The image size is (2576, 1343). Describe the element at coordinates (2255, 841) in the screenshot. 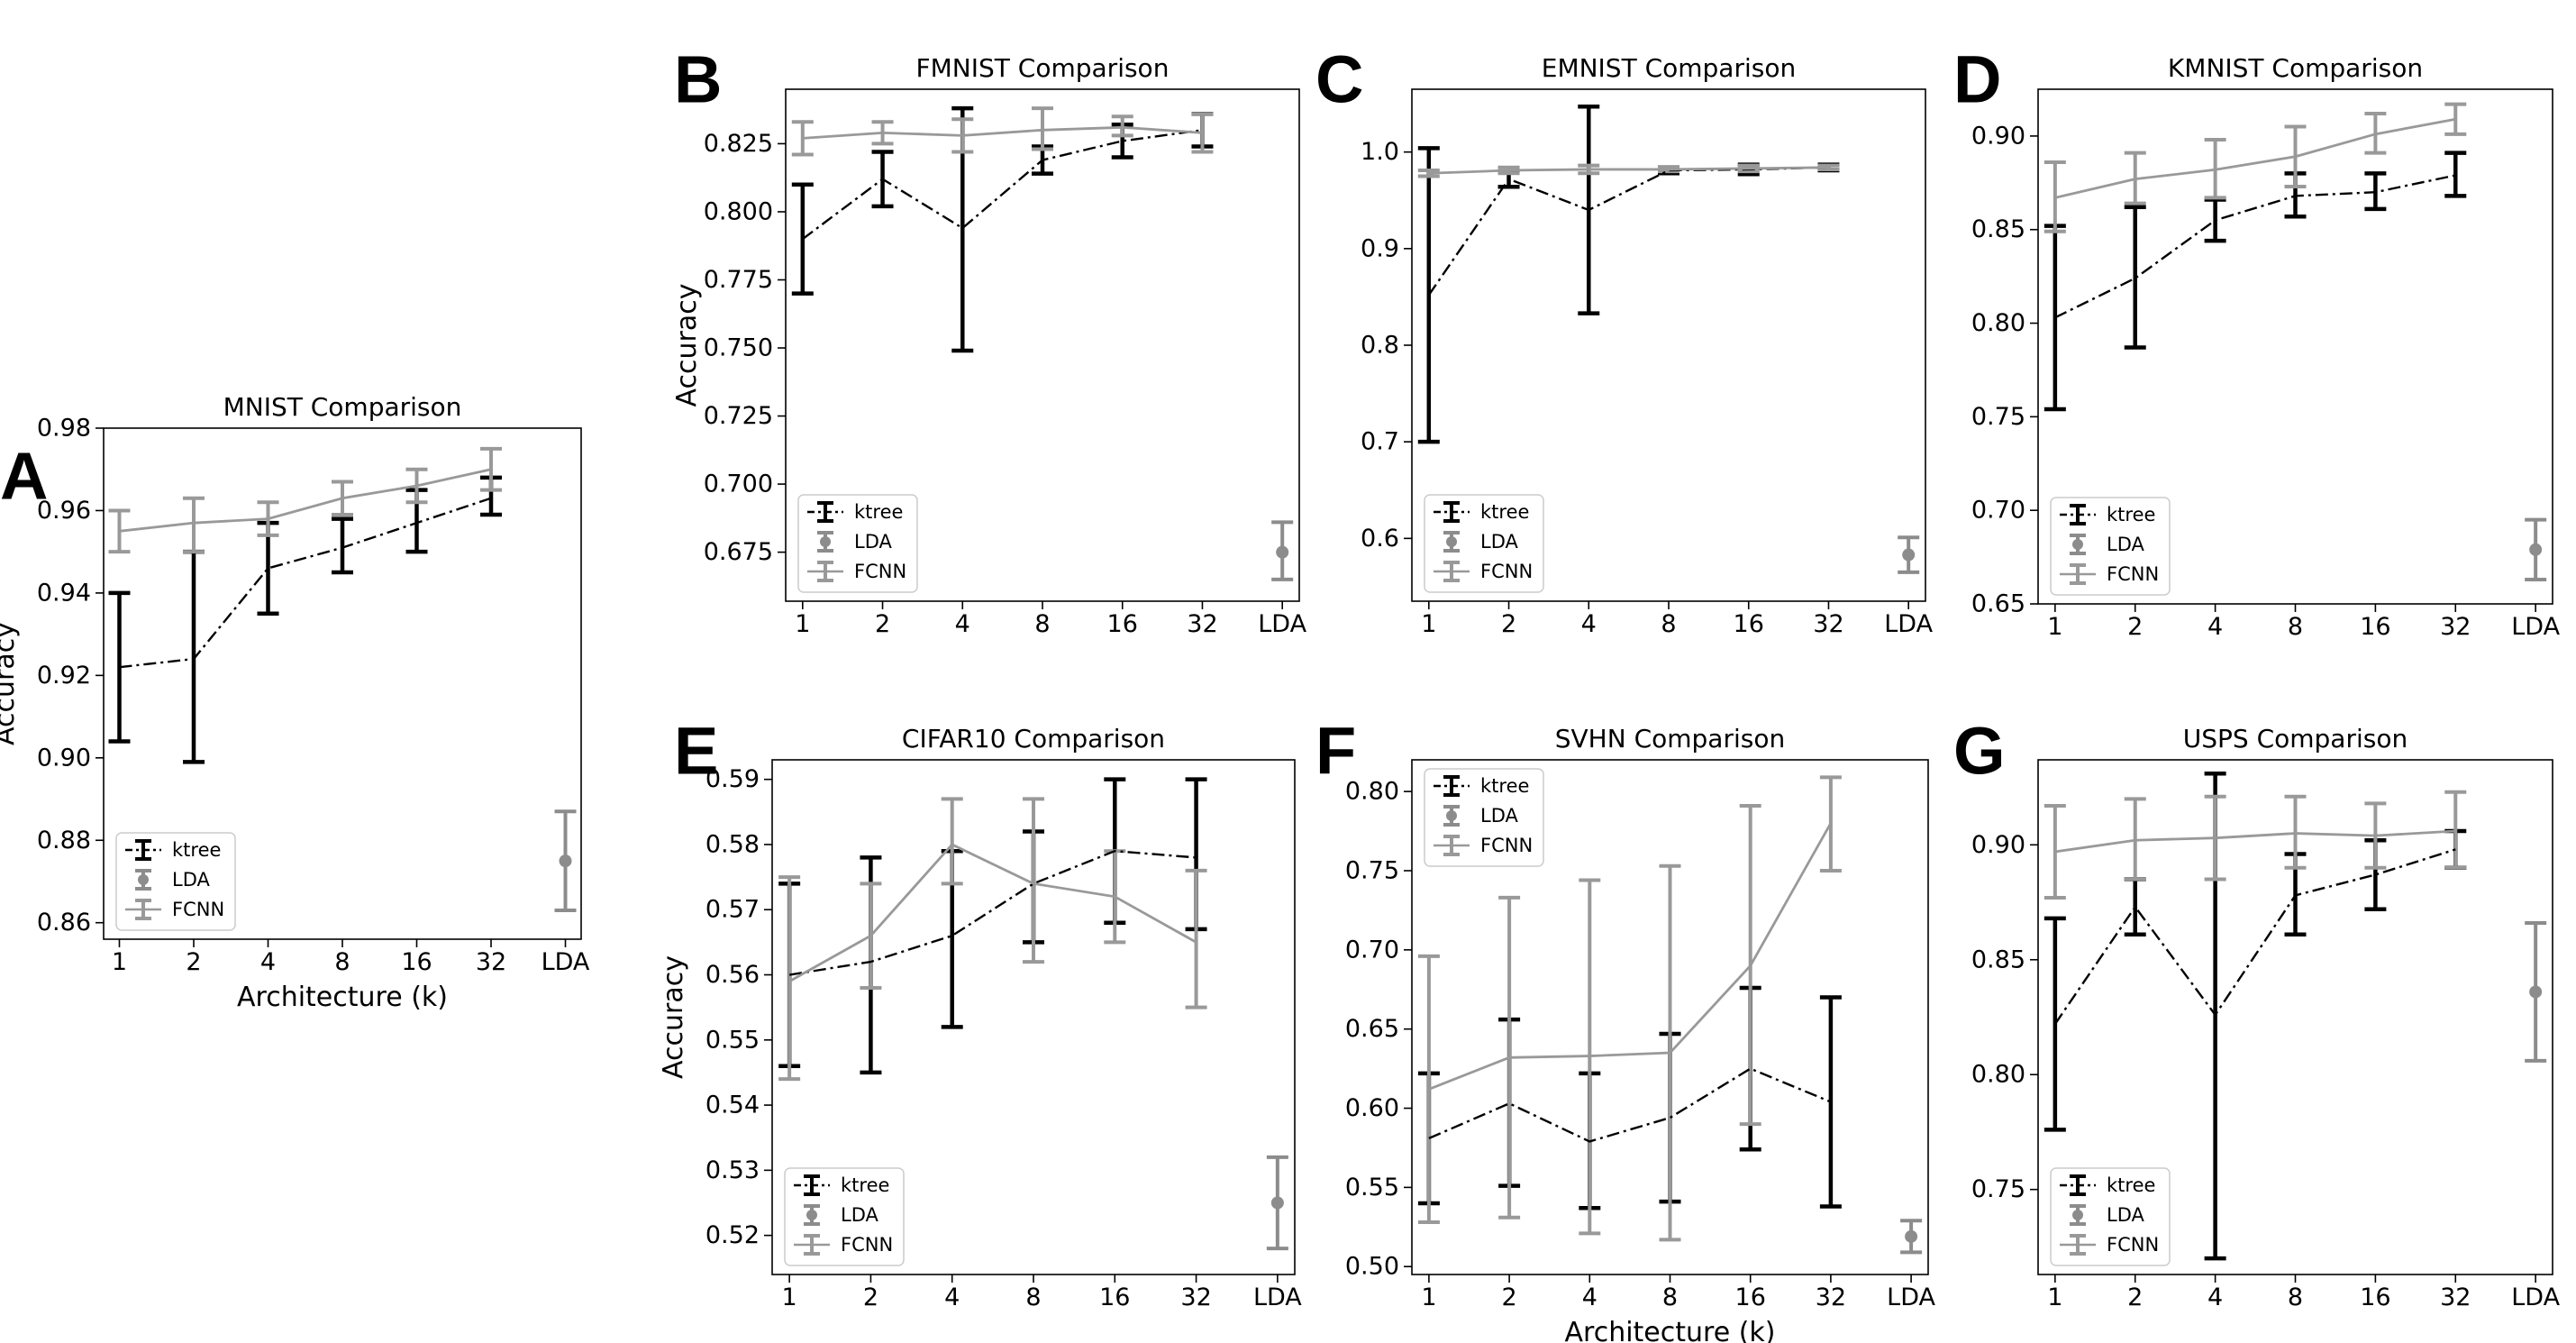

I see `fcnn-line` at that location.